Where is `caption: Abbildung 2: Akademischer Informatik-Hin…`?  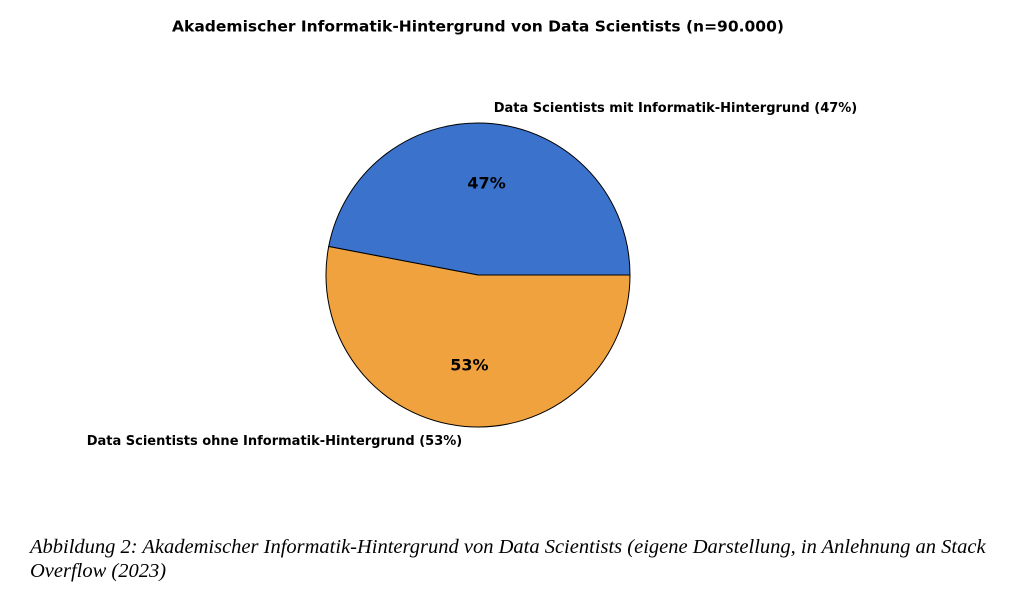
caption: Abbildung 2: Akademischer Informatik-Hin… is located at coordinates (508, 559).